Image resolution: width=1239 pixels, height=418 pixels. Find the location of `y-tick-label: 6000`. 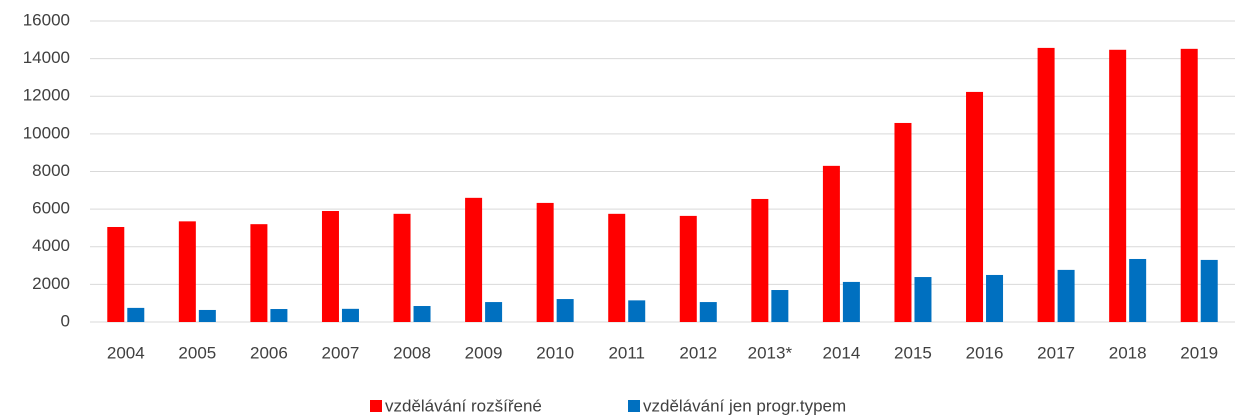

y-tick-label: 6000 is located at coordinates (51, 208).